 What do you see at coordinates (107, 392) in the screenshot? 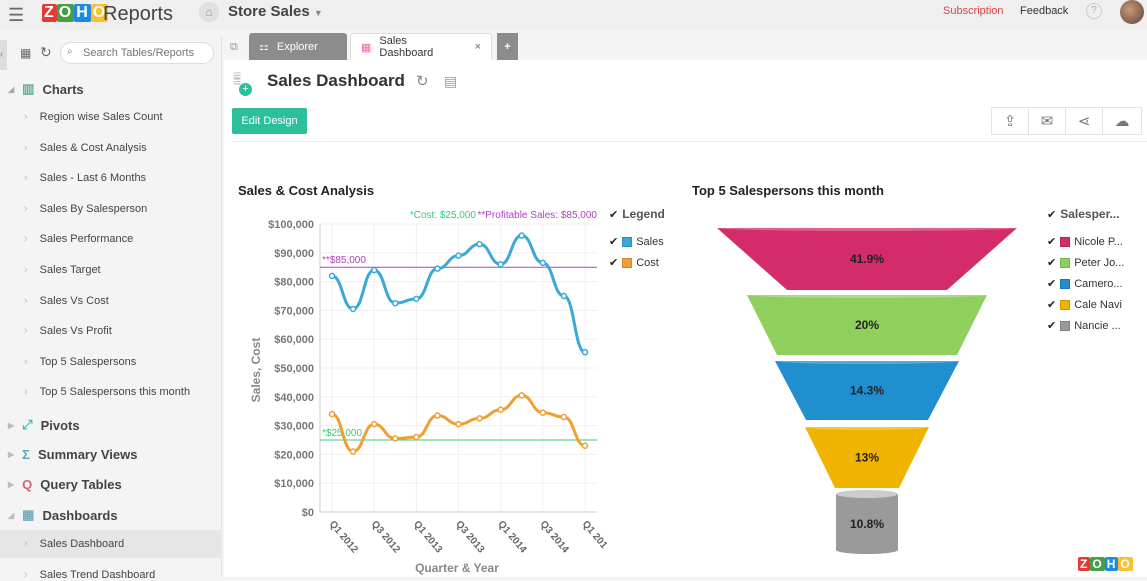
I see `sidebar-chart-item: Top 5 Salespersons this month` at bounding box center [107, 392].